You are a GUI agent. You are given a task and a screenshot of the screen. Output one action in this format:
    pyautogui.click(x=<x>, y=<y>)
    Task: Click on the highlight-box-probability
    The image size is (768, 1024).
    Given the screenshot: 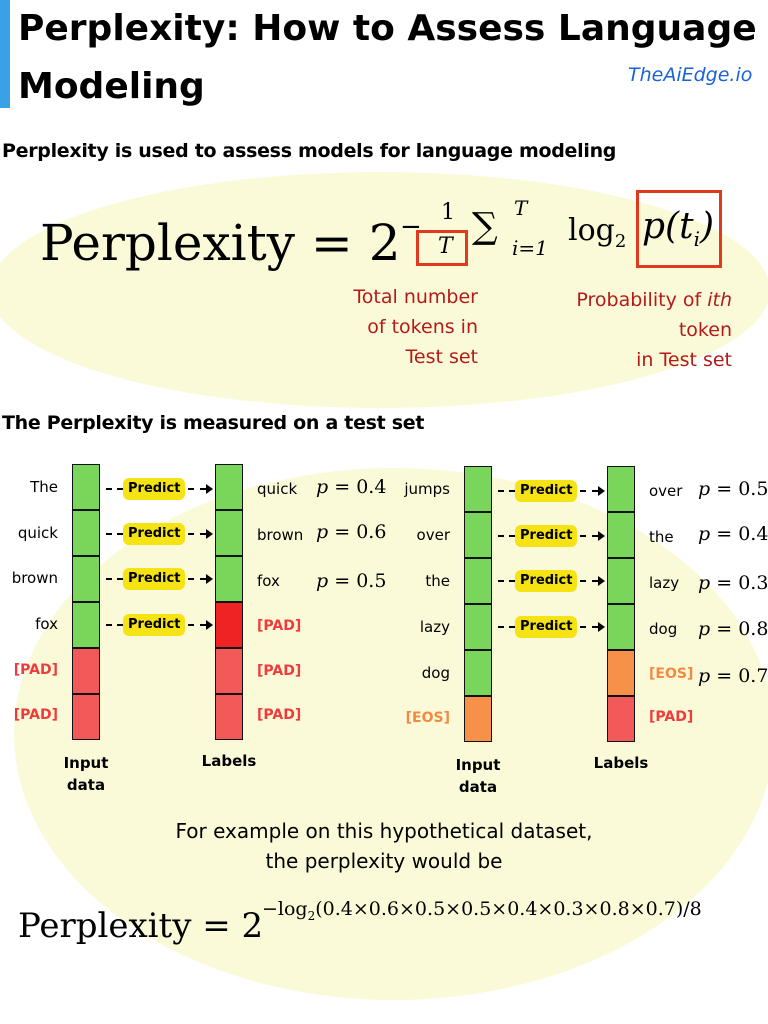 What is the action you would take?
    pyautogui.click(x=679, y=229)
    